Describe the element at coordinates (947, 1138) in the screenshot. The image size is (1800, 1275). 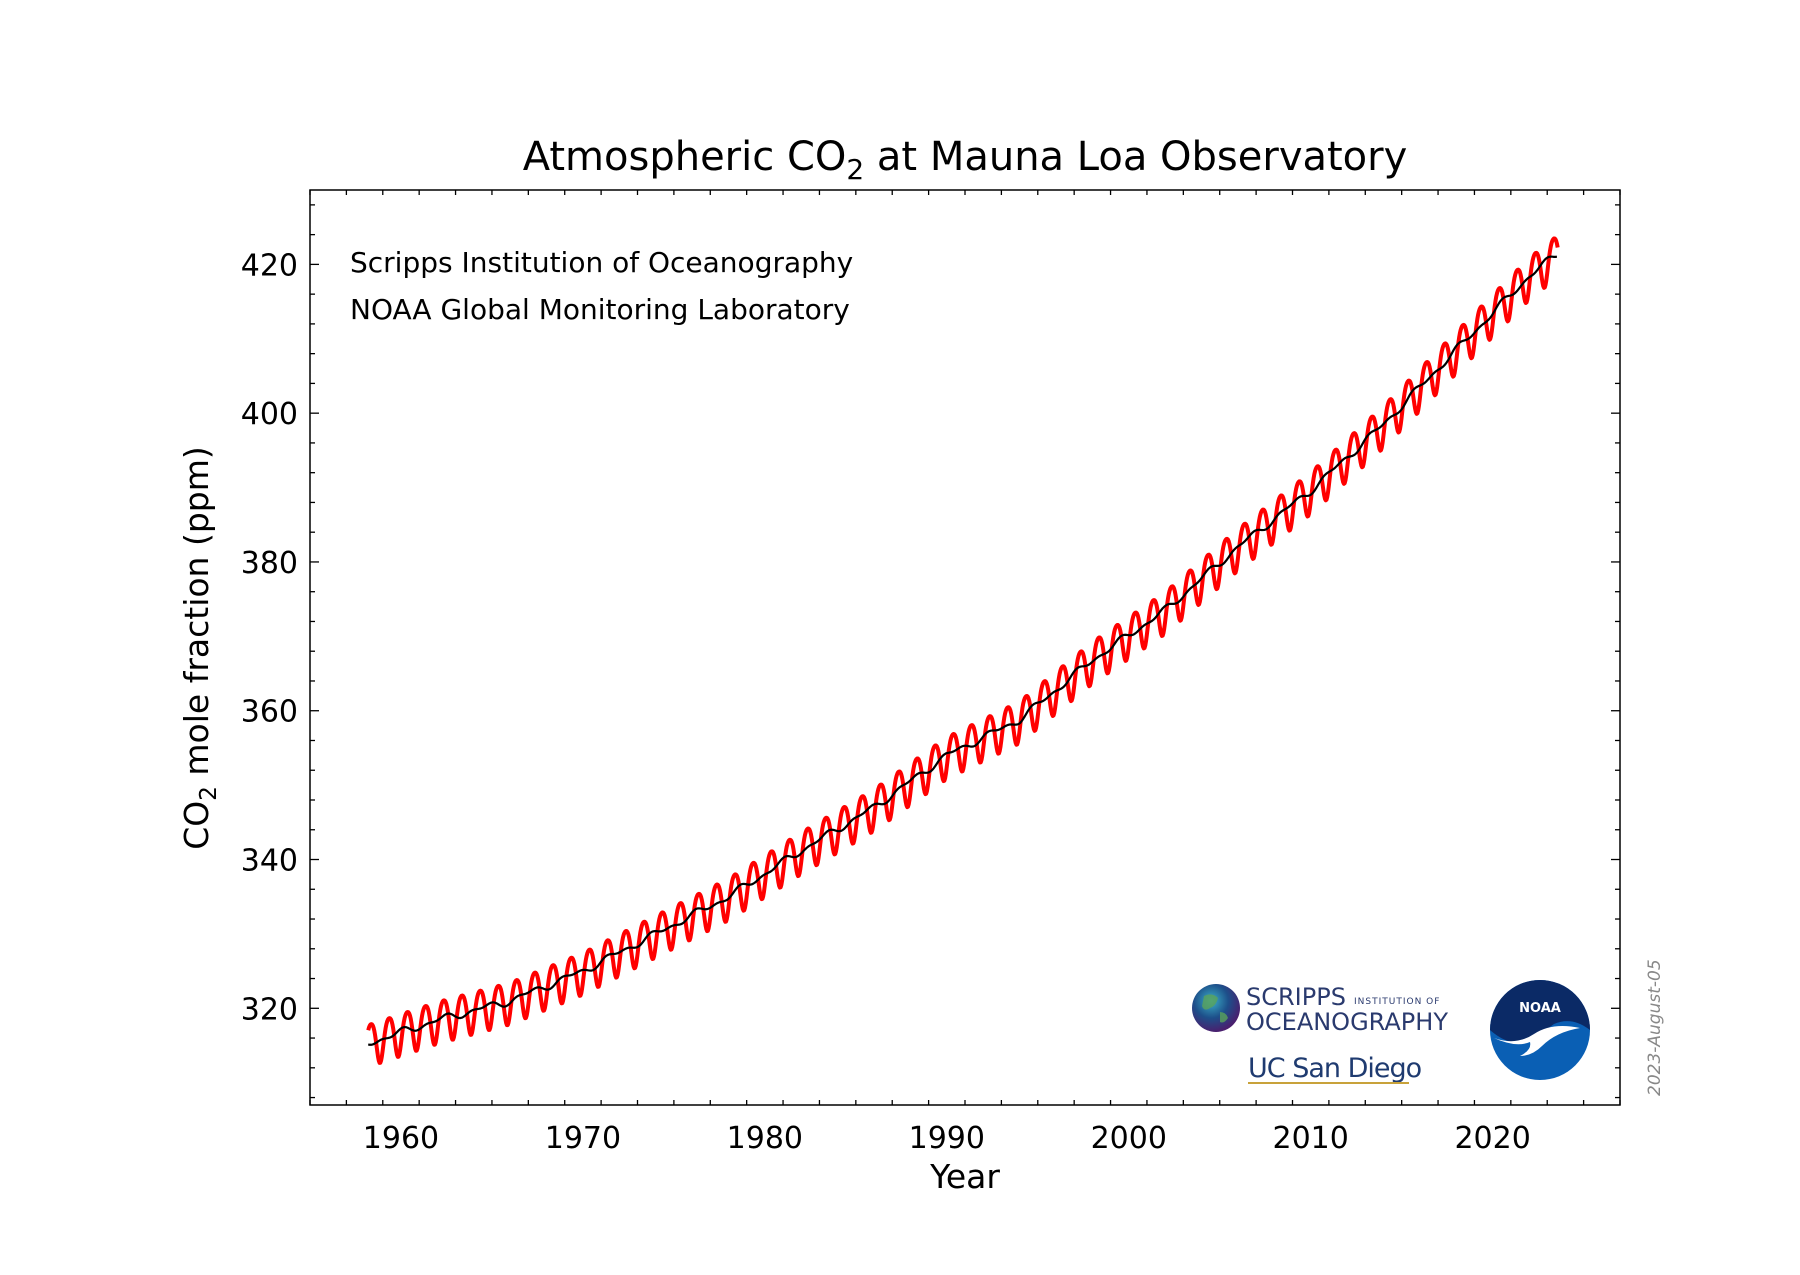
I see `x-tick-label: 1990` at that location.